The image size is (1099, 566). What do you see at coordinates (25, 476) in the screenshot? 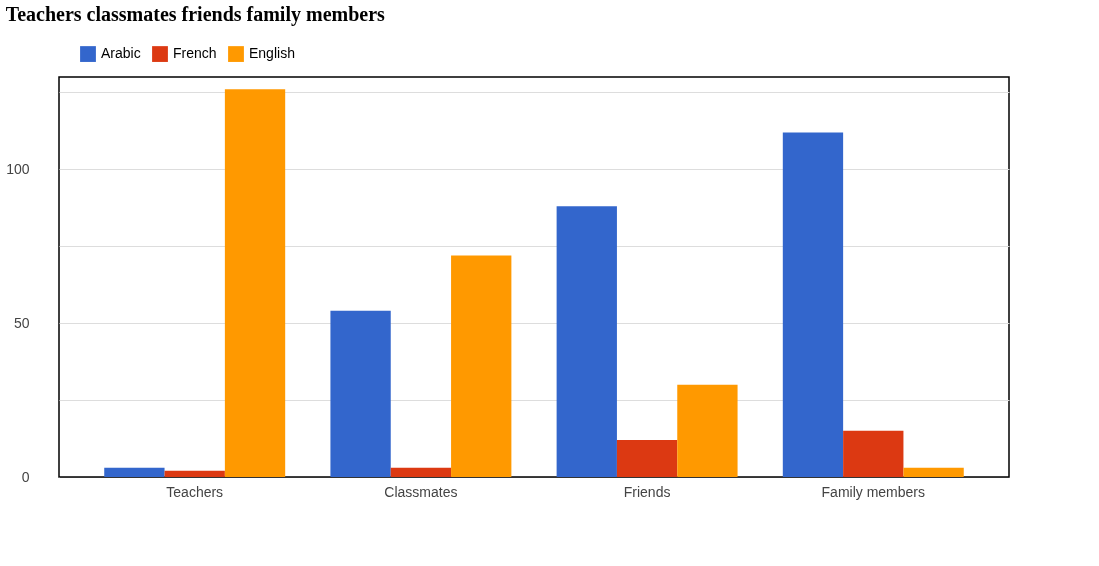
I see `y-tick-label: 0` at bounding box center [25, 476].